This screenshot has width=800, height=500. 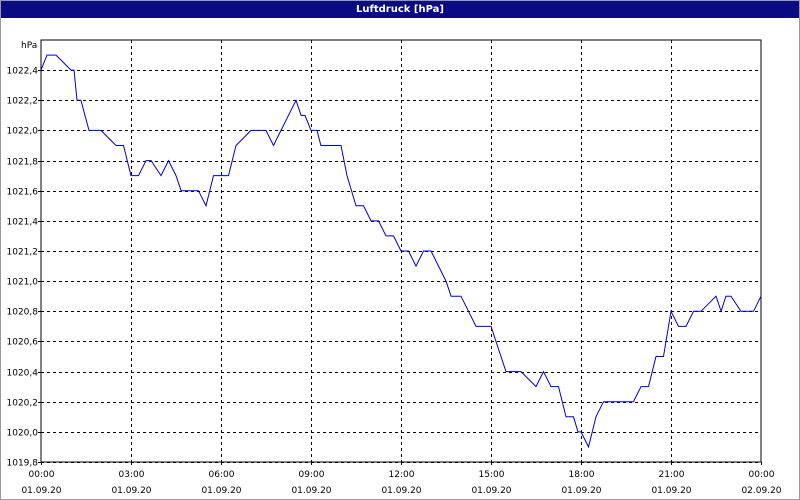 I want to click on y-tick-label: 1022,2, so click(x=23, y=102).